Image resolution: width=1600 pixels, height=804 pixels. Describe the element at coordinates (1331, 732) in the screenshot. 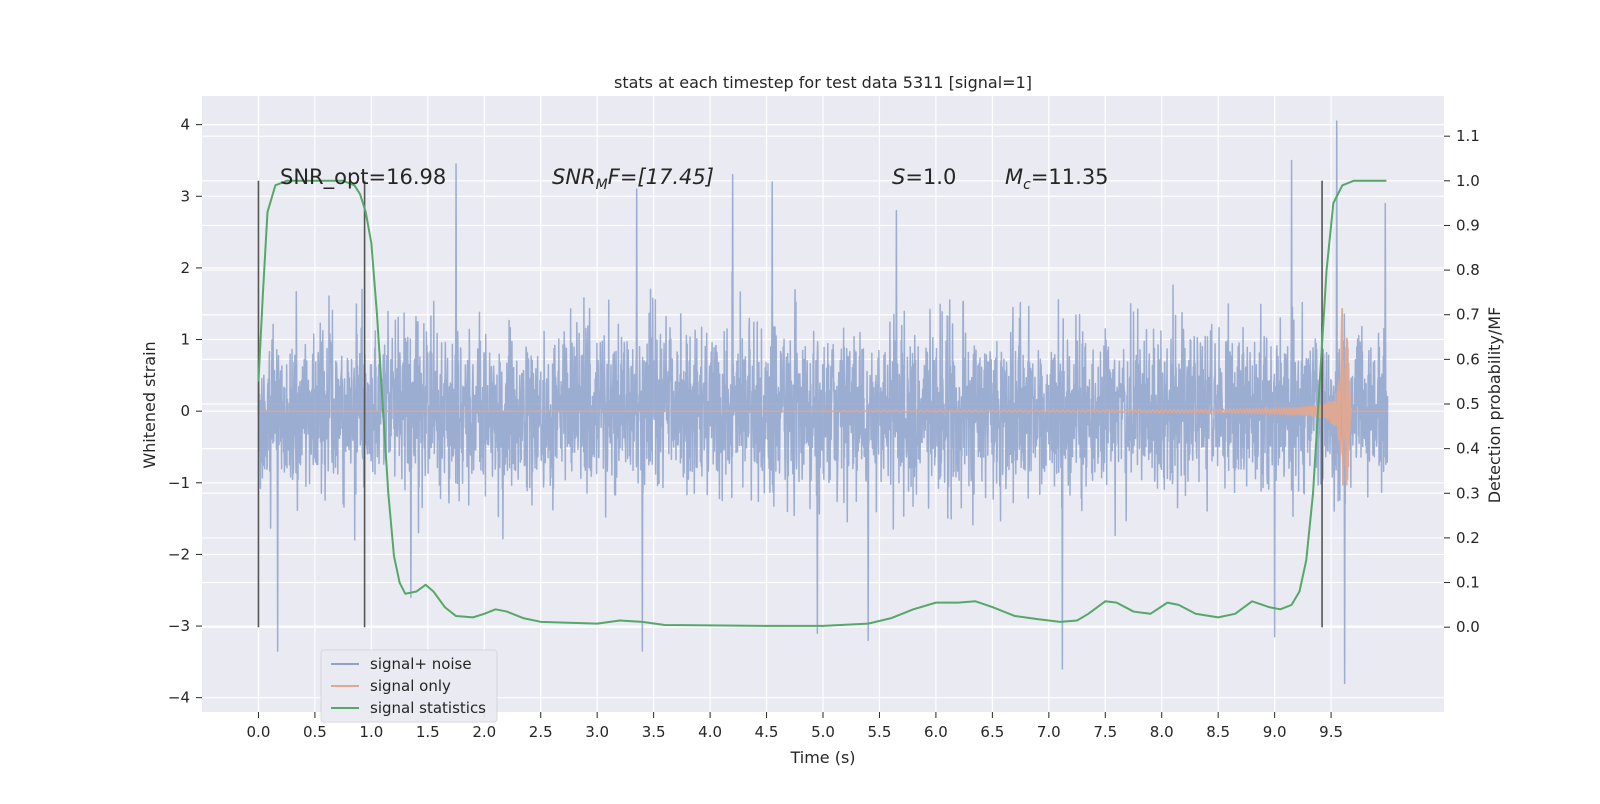

I see `x-tick-label-19: 9.5` at that location.